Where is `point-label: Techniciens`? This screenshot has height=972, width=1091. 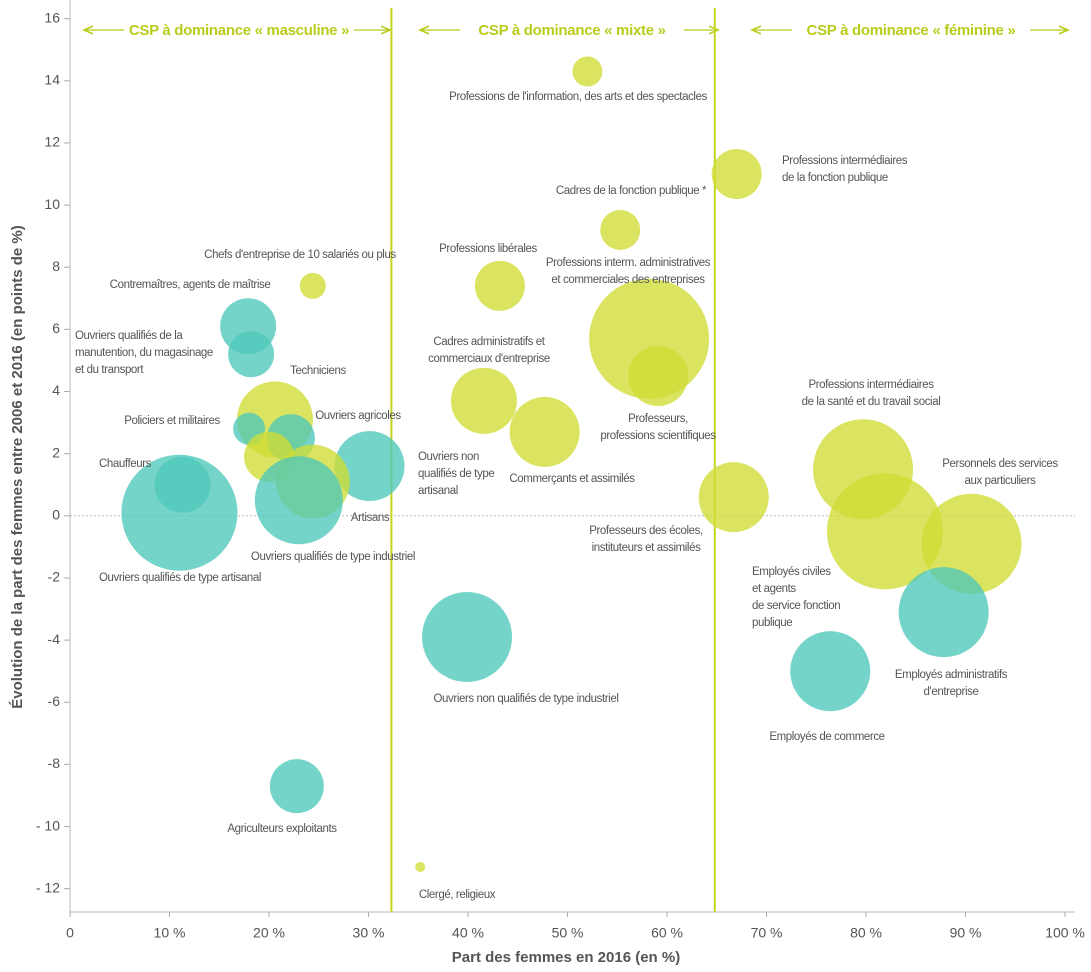
point-label: Techniciens is located at coordinates (318, 371).